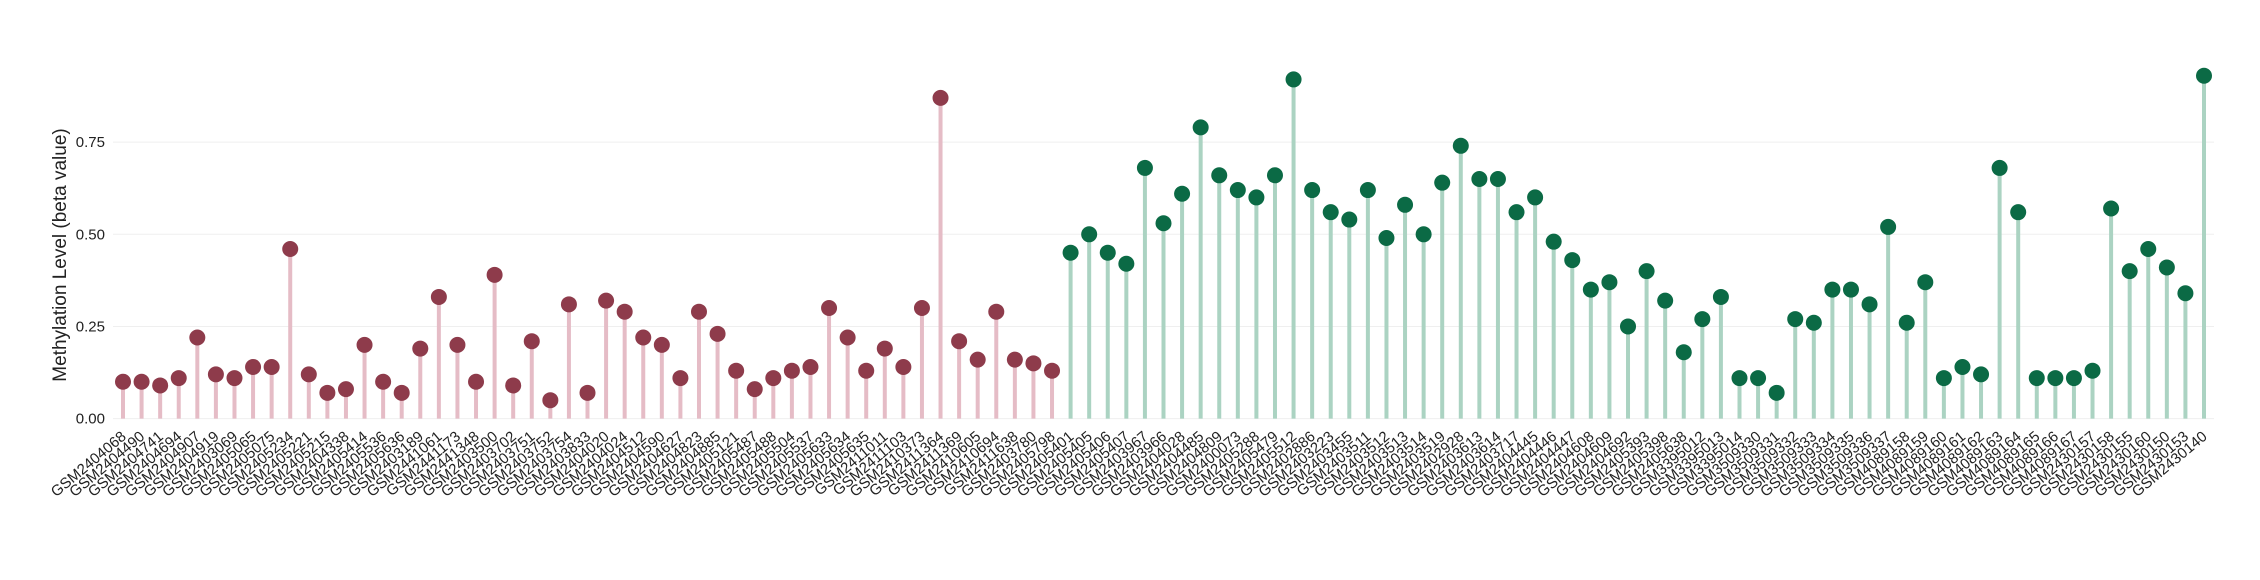 This screenshot has height=580, width=2260. What do you see at coordinates (90, 234) in the screenshot?
I see `y-tick-label: 0.50` at bounding box center [90, 234].